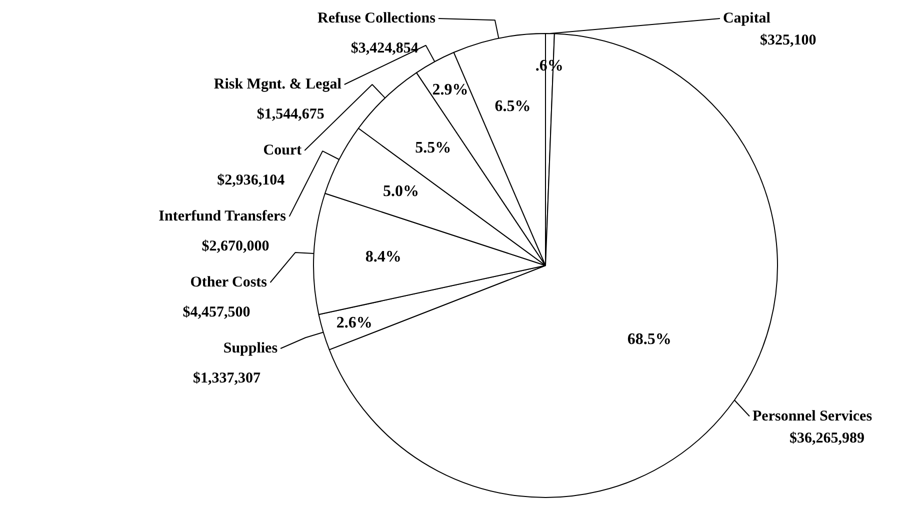 Image resolution: width=919 pixels, height=523 pixels. I want to click on data-label: $1,544,675, so click(290, 114).